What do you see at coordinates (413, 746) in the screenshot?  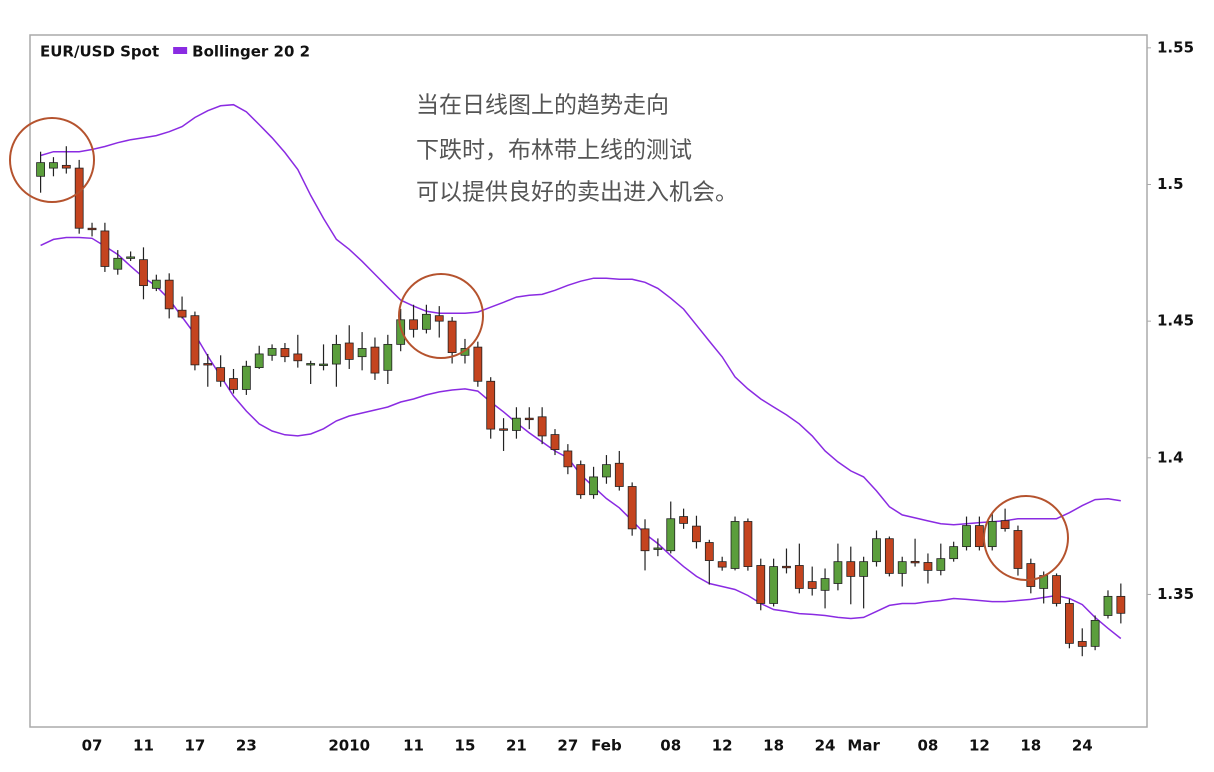 I see `x-tick-label: 11` at bounding box center [413, 746].